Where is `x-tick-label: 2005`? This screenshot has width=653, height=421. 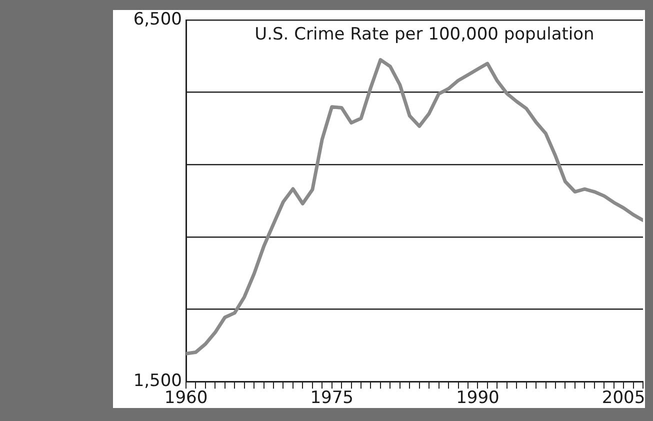
x-tick-label: 2005 is located at coordinates (624, 398).